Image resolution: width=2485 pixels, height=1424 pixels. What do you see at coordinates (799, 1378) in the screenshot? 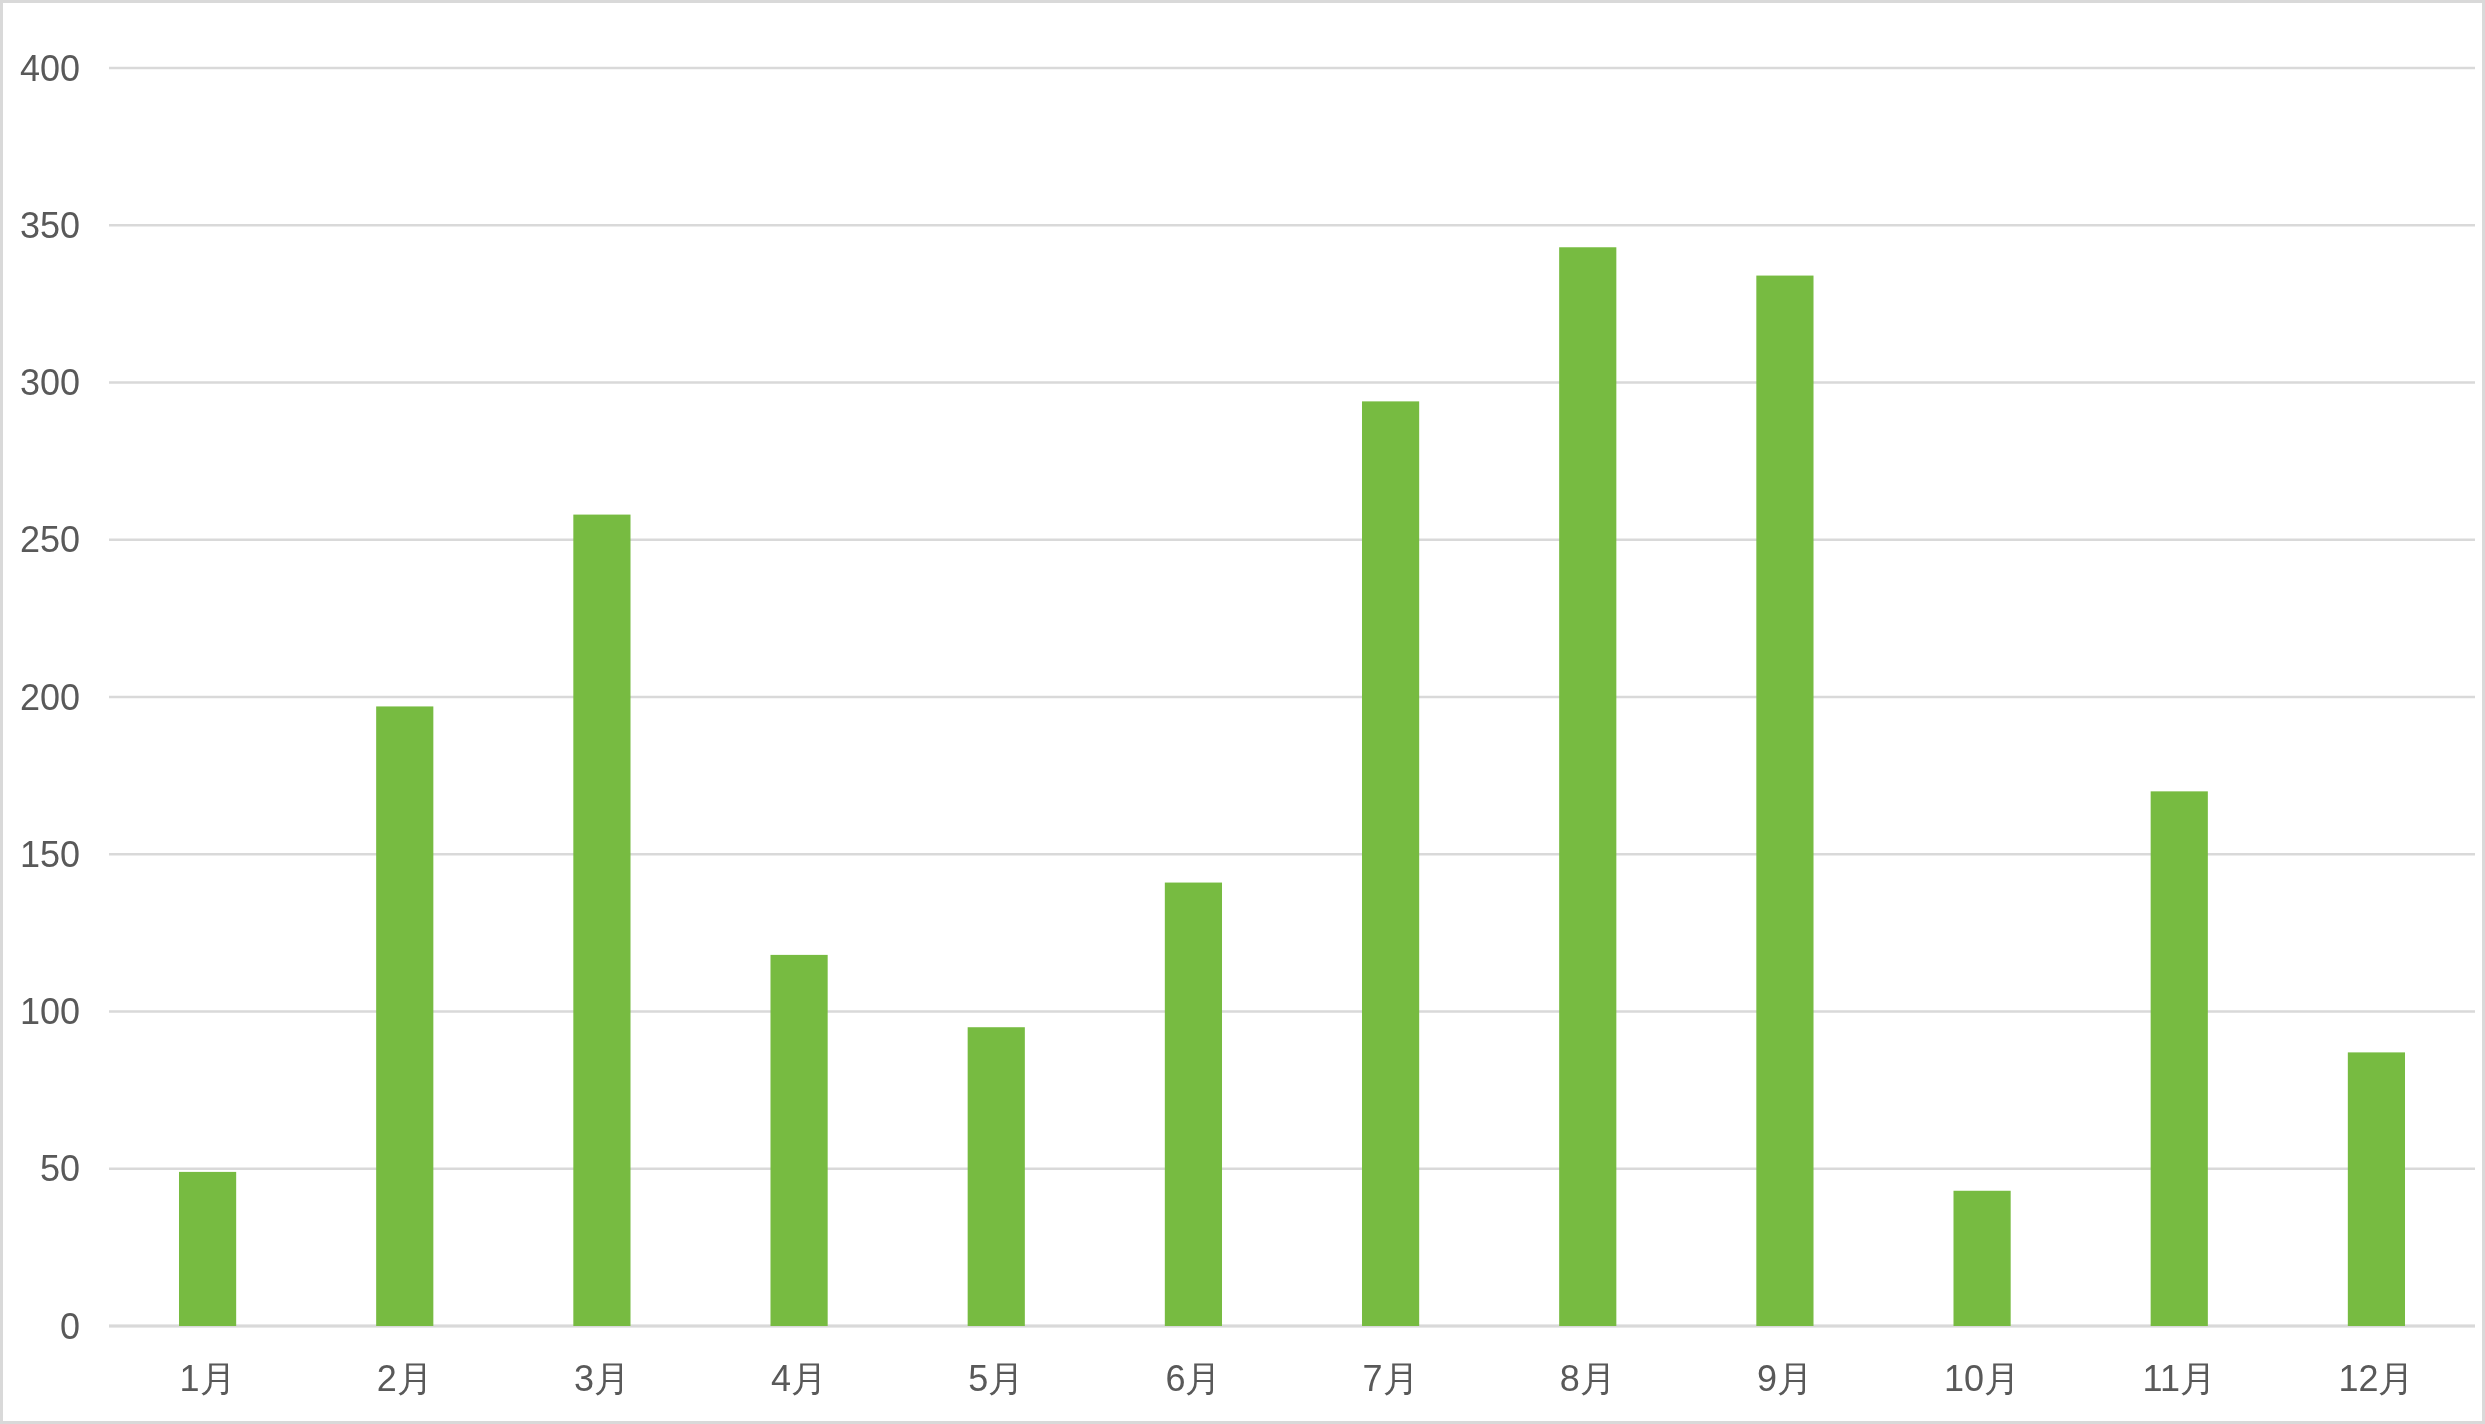
I see `x-tick-label: 4月` at bounding box center [799, 1378].